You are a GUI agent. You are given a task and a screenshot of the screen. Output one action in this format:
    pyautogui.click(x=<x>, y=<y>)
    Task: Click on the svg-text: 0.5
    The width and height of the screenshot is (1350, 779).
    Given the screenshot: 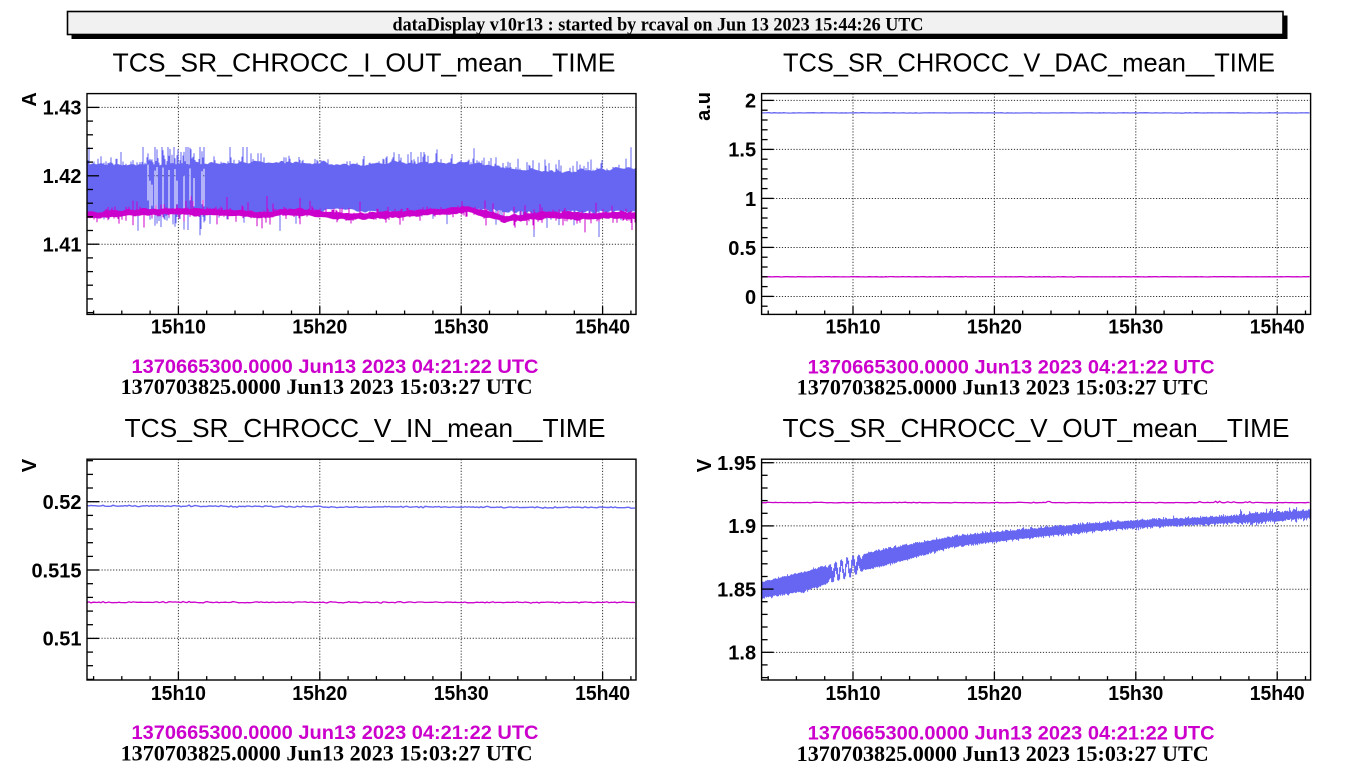 What is the action you would take?
    pyautogui.click(x=742, y=249)
    